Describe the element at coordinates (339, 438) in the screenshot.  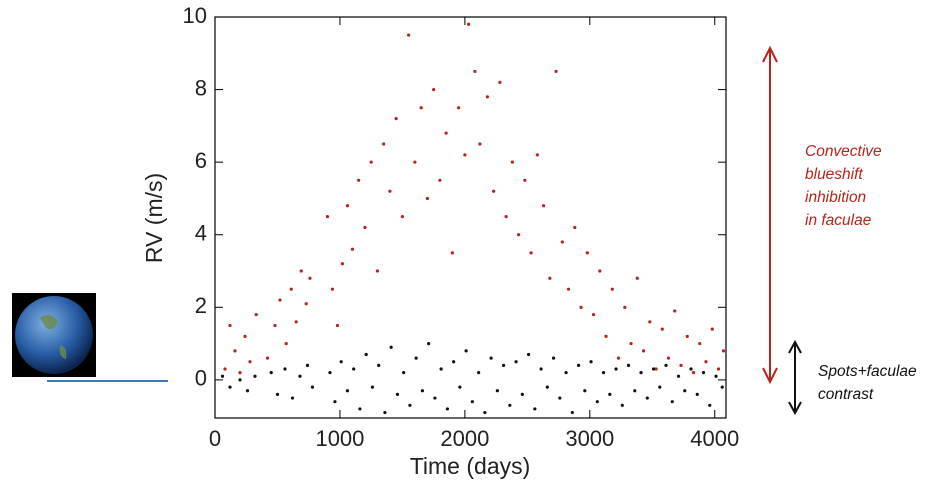
I see `x-tick-label: 1000` at that location.